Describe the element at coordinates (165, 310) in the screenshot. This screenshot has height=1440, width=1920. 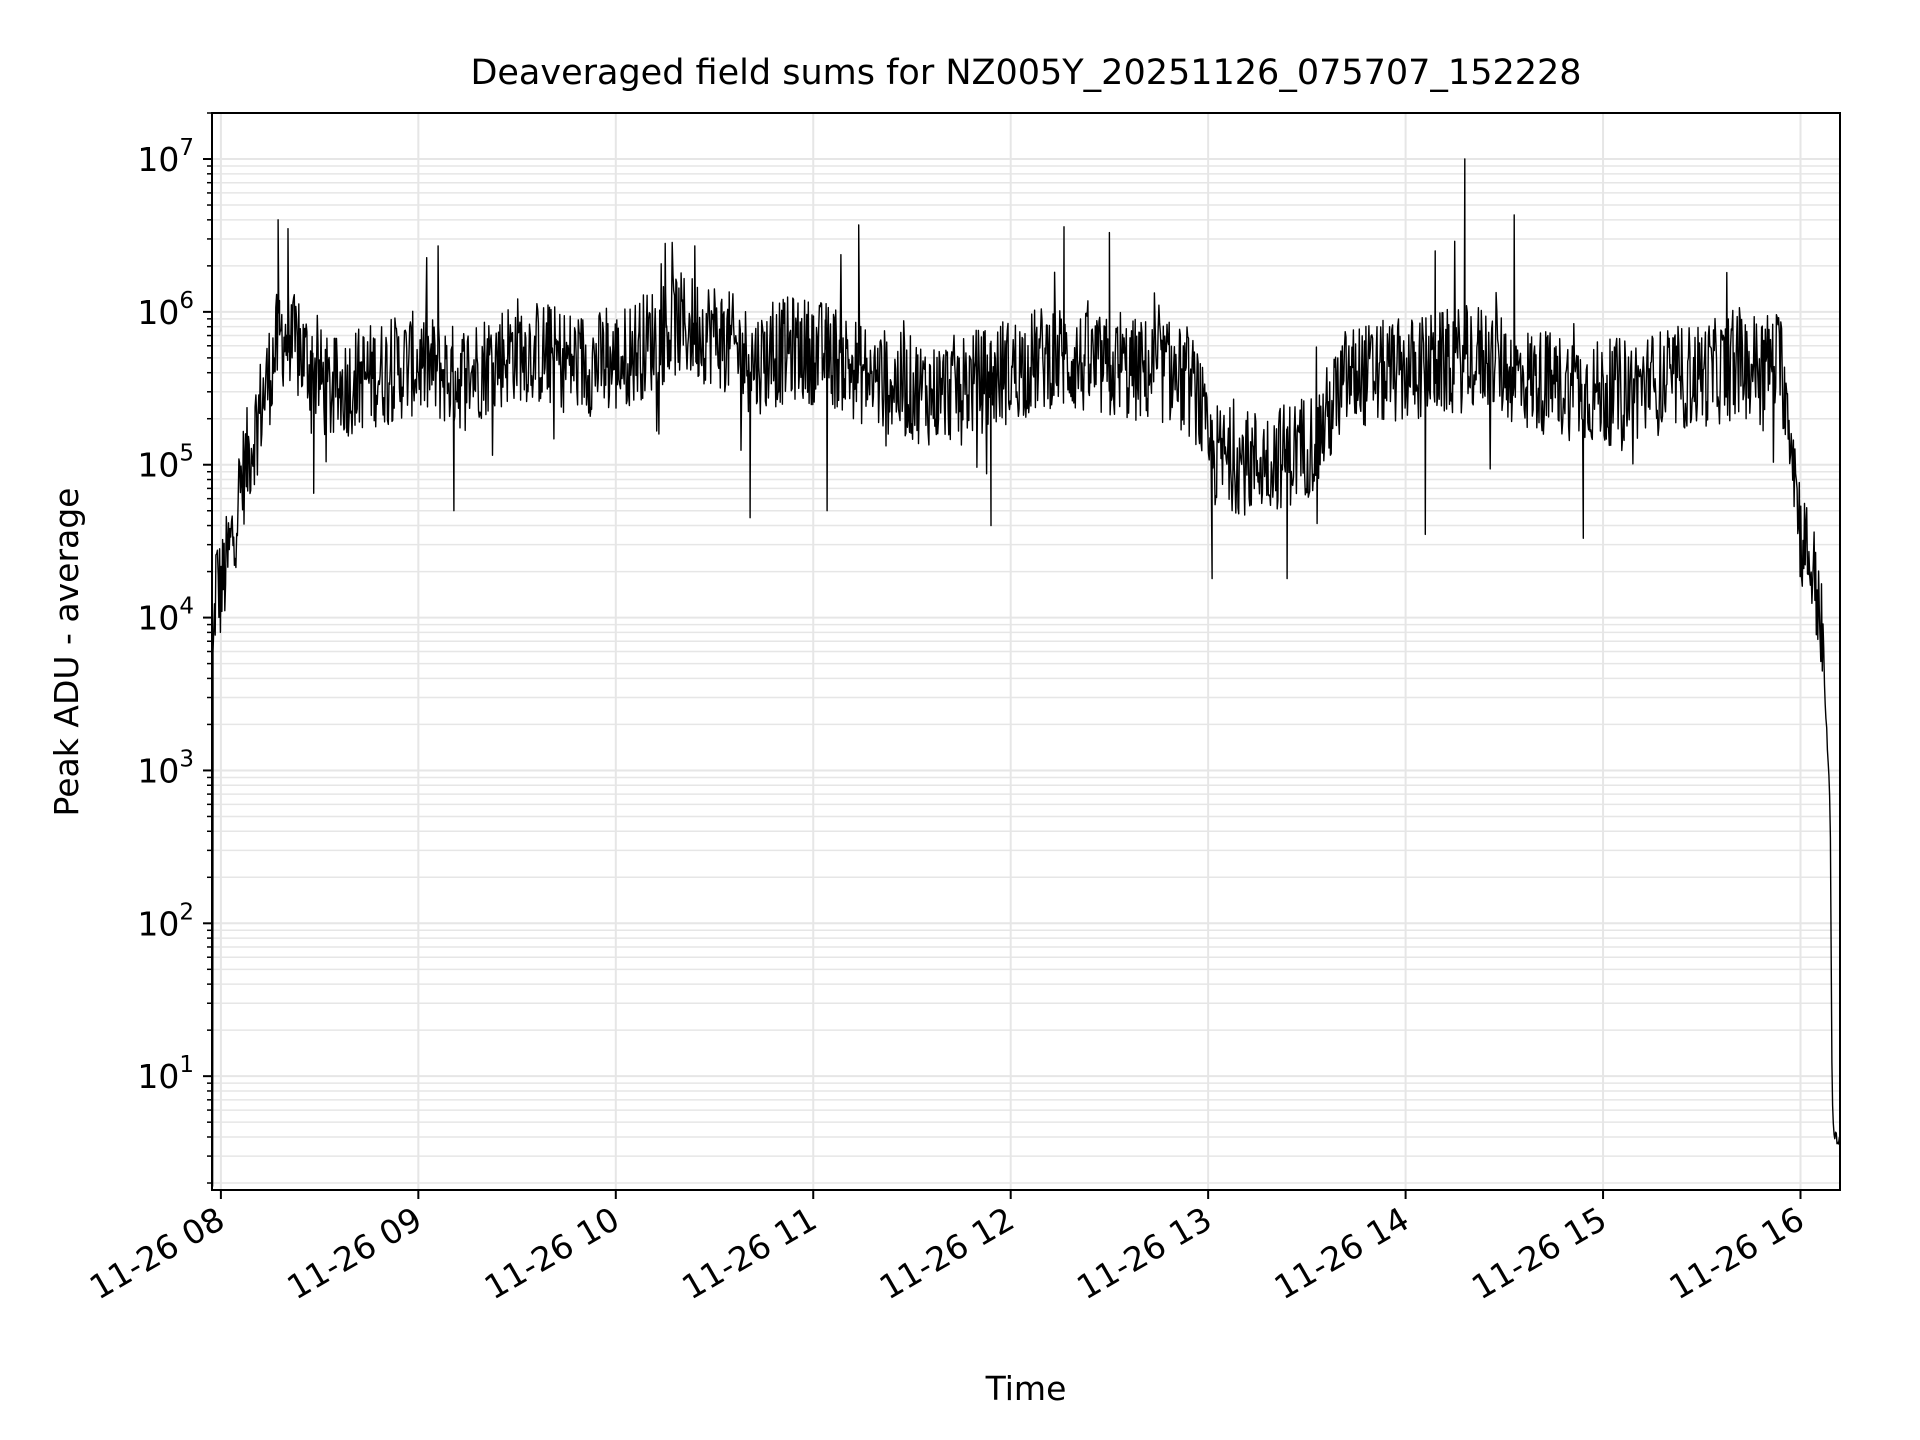
I see `y-tick-label: 106` at that location.